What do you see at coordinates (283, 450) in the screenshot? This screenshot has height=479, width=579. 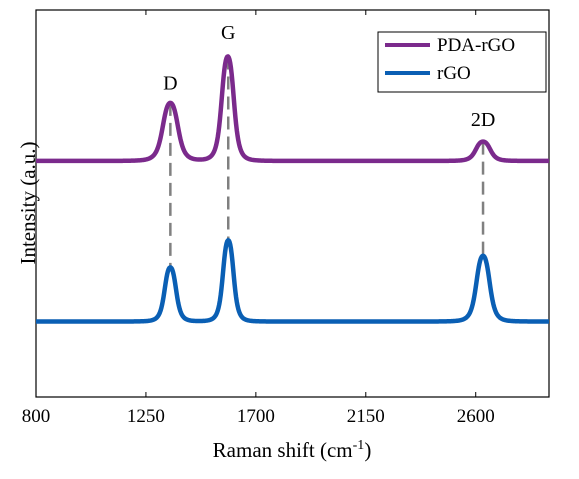 I see `x-axis-label-main: Raman shift (cm` at bounding box center [283, 450].